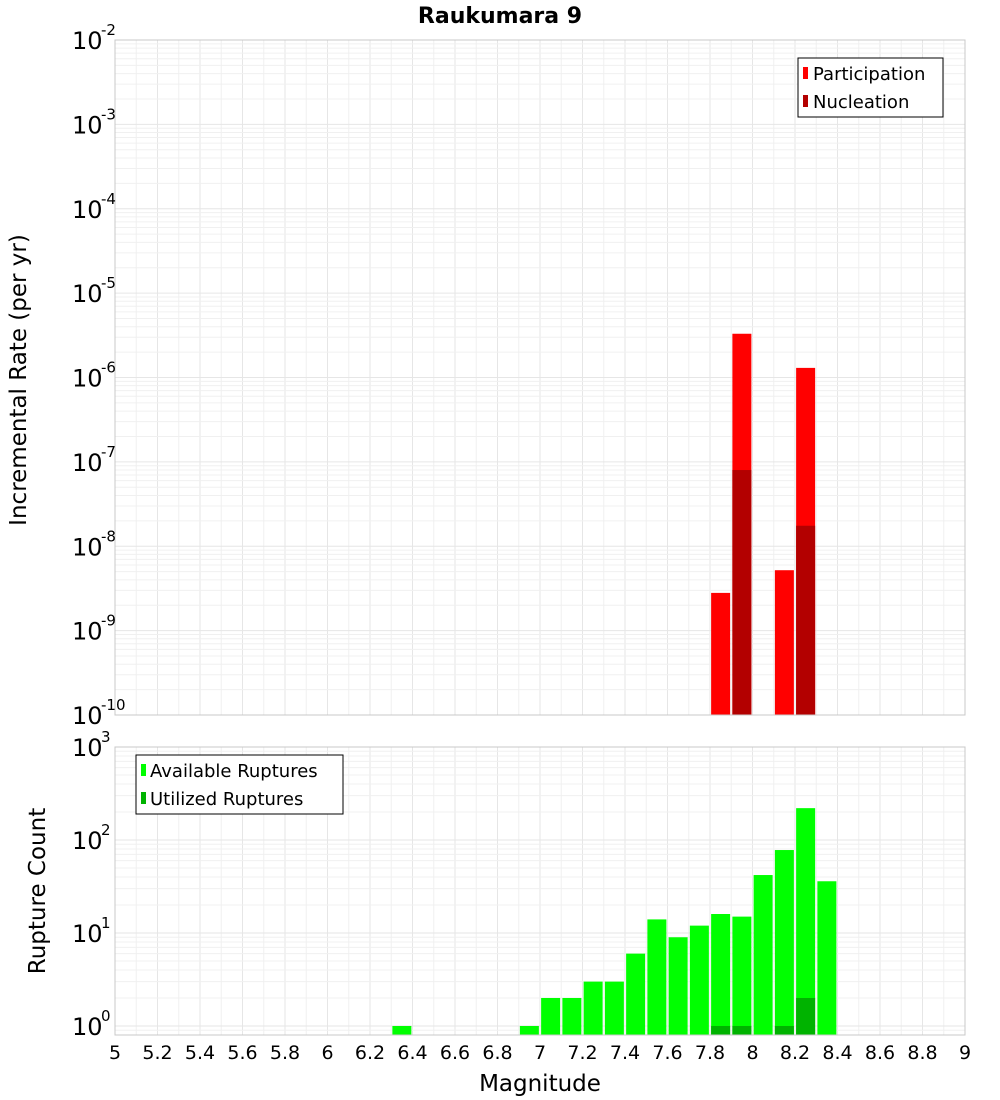 The width and height of the screenshot is (1000, 1100). Describe the element at coordinates (625, 1053) in the screenshot. I see `x-tick-label: 7.4` at that location.